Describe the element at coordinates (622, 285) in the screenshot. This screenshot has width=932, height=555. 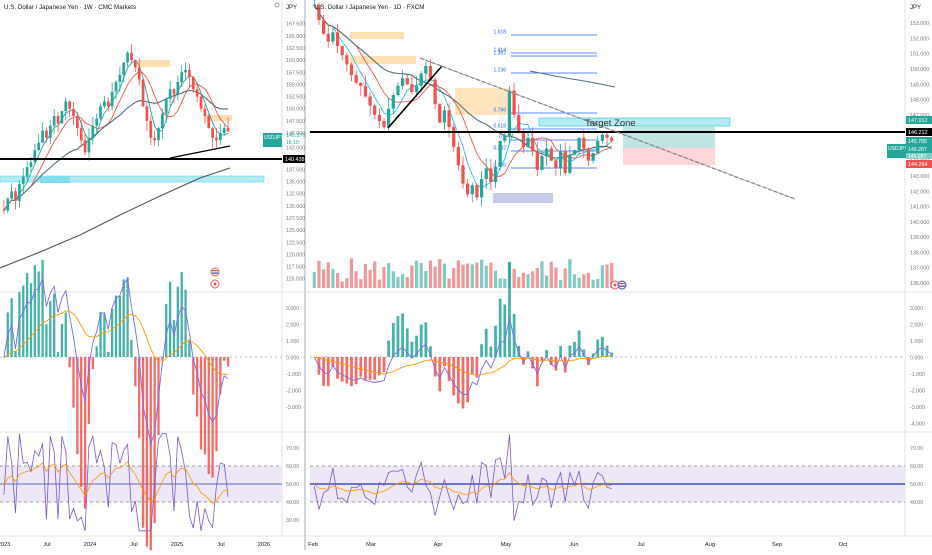
I see `right-us-flag-icon` at that location.